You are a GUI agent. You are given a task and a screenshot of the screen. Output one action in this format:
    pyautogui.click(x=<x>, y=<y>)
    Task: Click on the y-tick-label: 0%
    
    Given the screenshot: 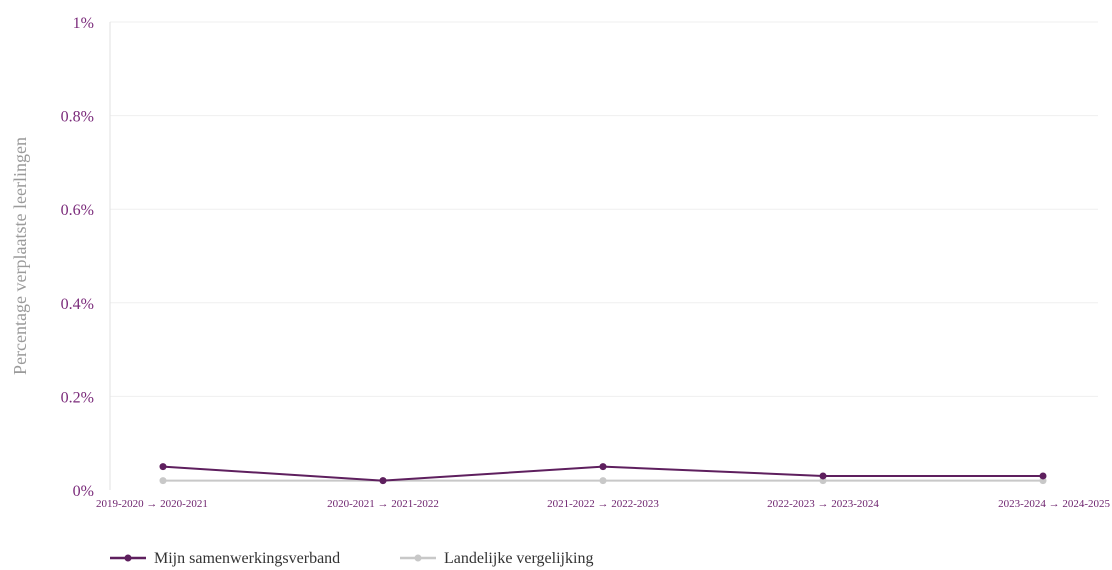 What is the action you would take?
    pyautogui.click(x=83, y=491)
    